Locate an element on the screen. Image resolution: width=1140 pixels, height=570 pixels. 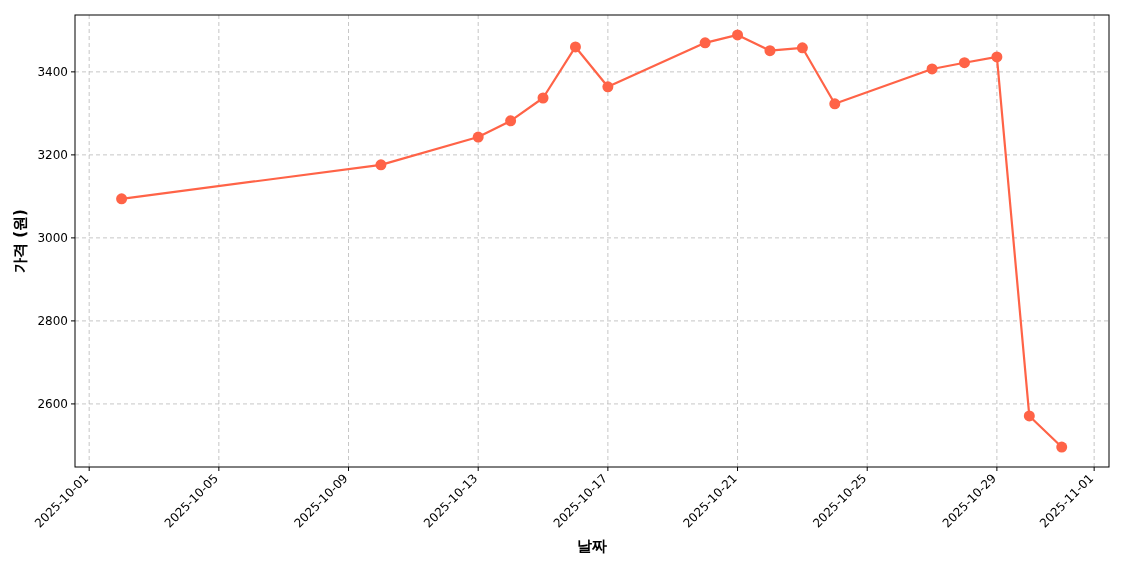
y-tick-label: 3000 is located at coordinates (52, 237).